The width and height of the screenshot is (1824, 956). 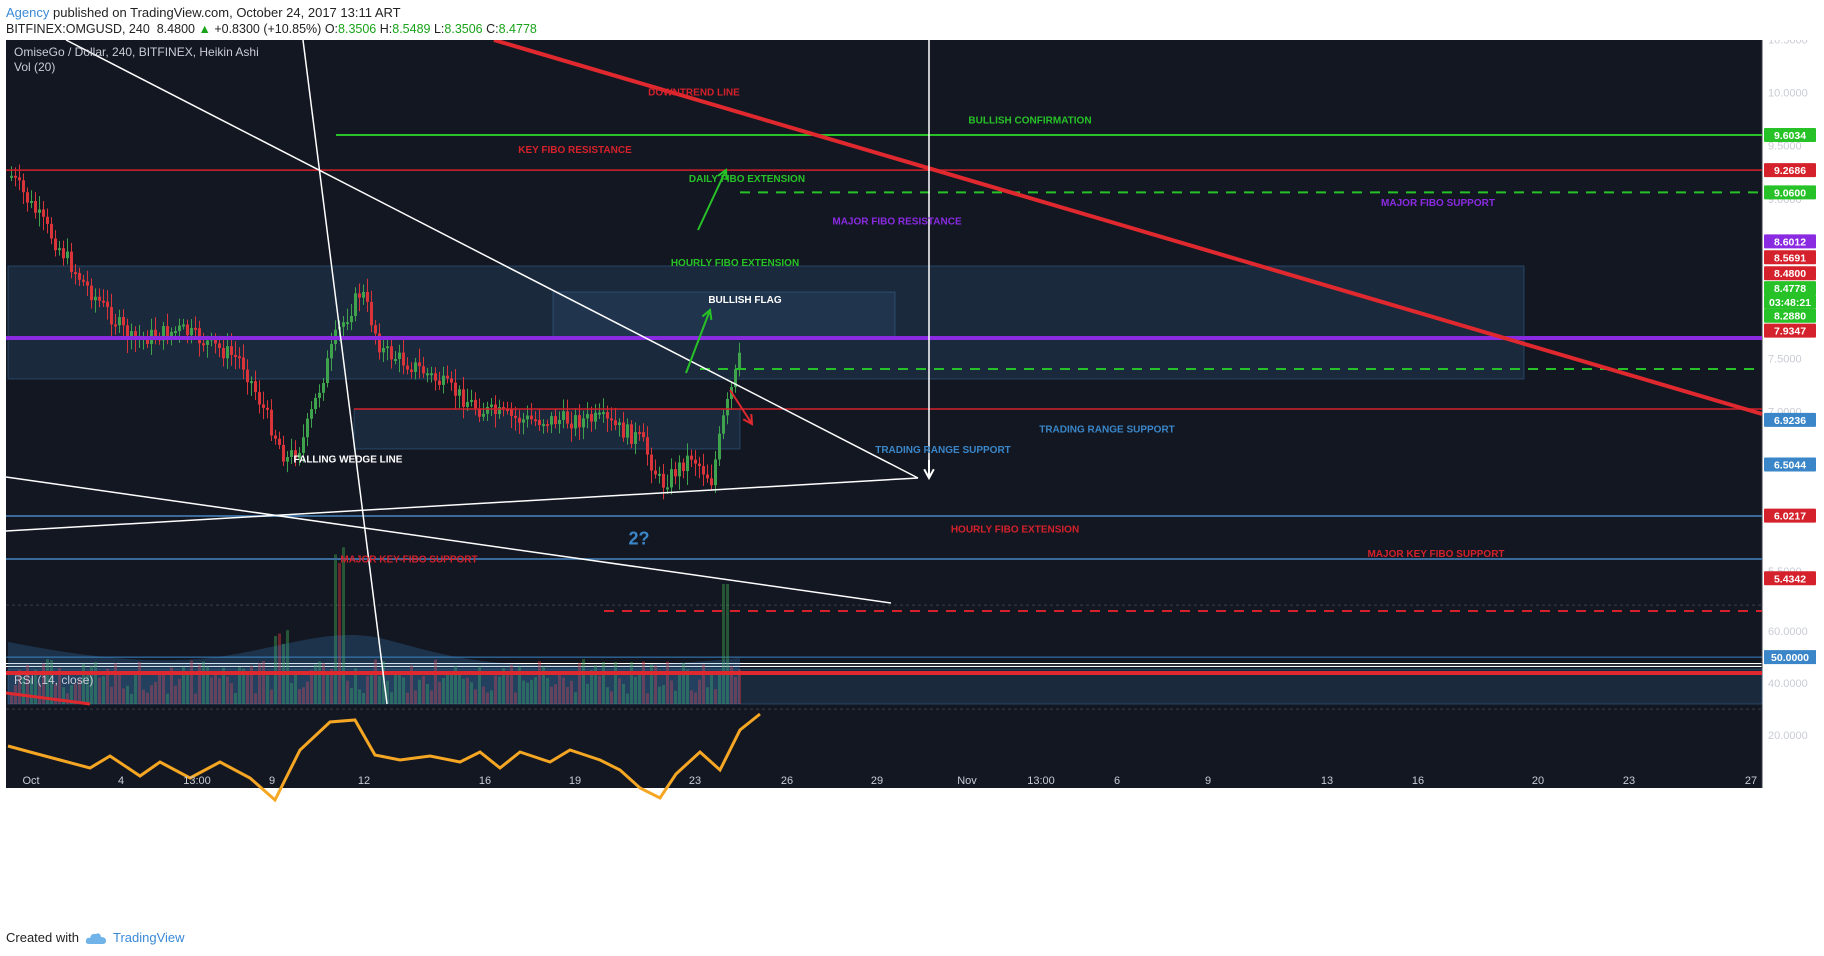 I want to click on chart-annotation: MAJOR FIBO SUPPORT, so click(x=1438, y=203).